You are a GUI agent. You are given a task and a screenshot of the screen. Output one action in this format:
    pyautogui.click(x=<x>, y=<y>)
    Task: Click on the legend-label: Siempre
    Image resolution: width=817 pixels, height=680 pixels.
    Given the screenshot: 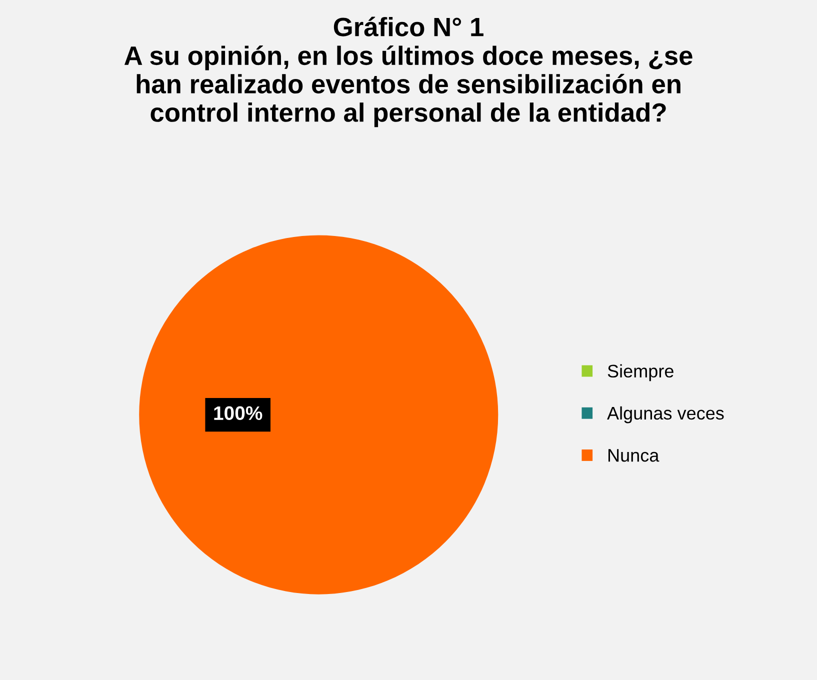 What is the action you would take?
    pyautogui.click(x=641, y=373)
    